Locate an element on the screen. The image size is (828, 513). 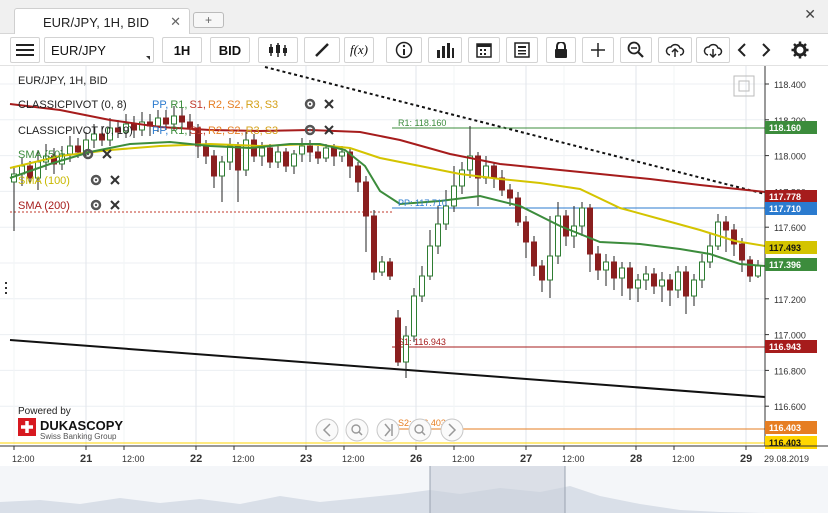
period-select: 1H is located at coordinates (182, 50).